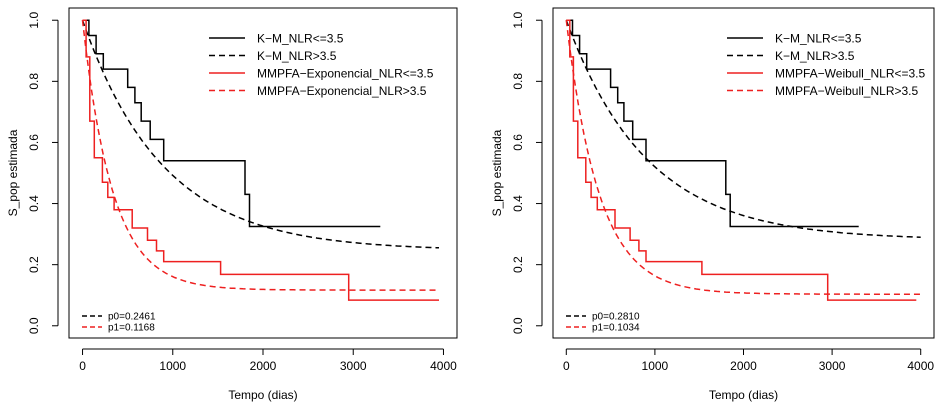 Image resolution: width=939 pixels, height=414 pixels. I want to click on legend-label-4: MMPFA−Weibull_NLR>3.5, so click(847, 91).